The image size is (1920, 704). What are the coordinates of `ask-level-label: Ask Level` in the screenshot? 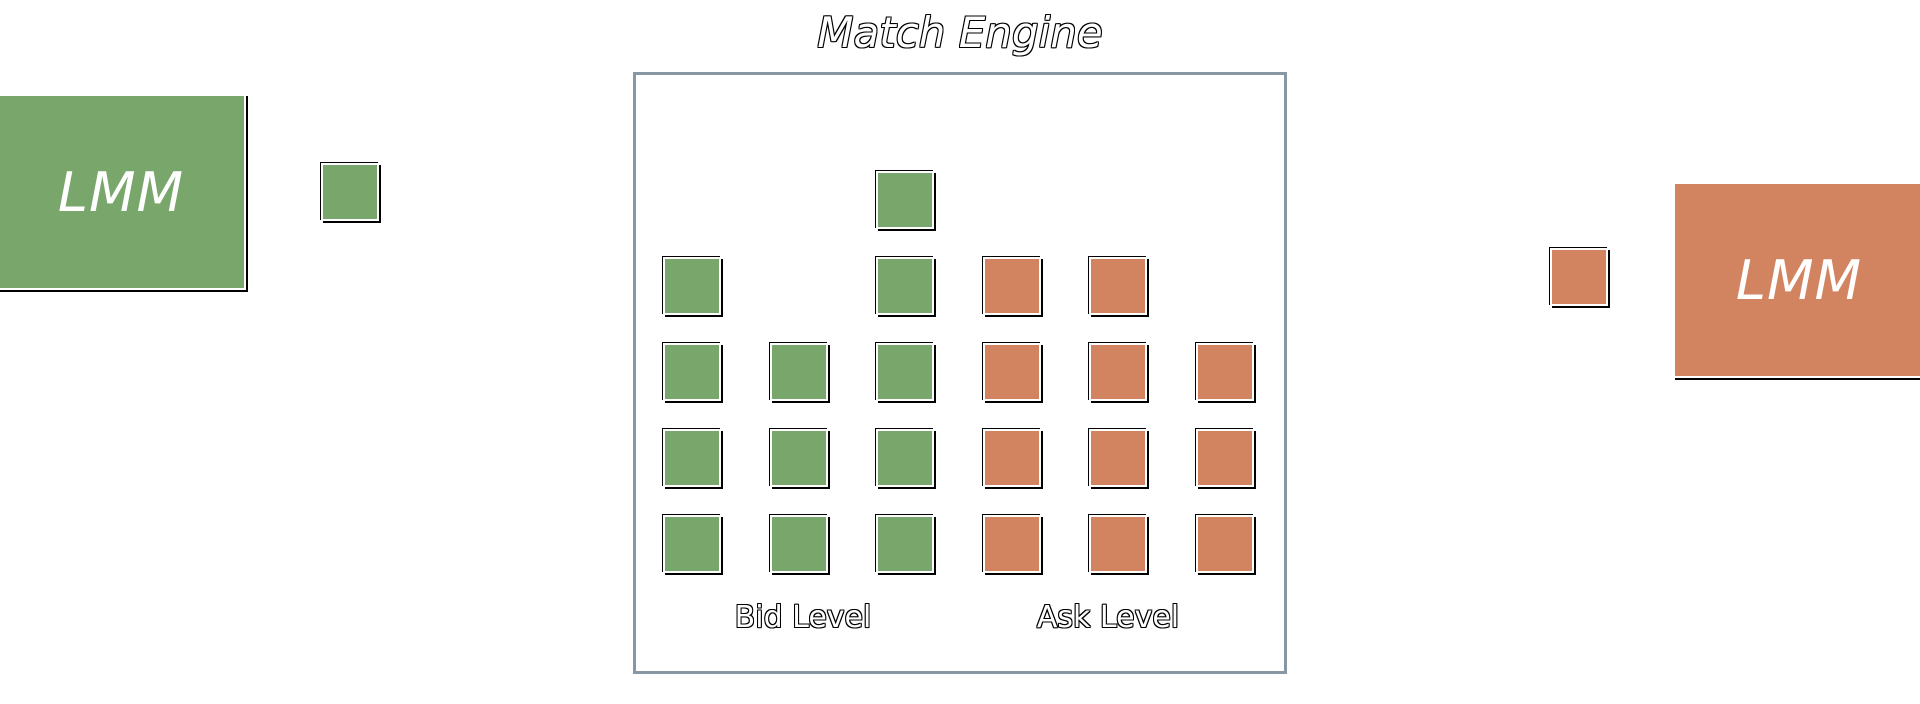 It's located at (1108, 617).